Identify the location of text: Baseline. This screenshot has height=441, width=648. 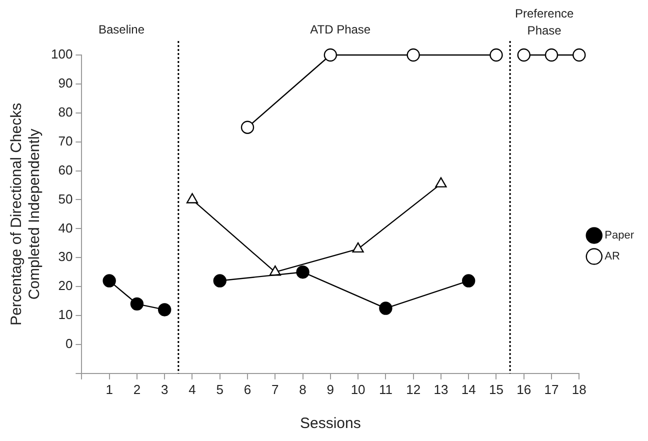
(121, 29).